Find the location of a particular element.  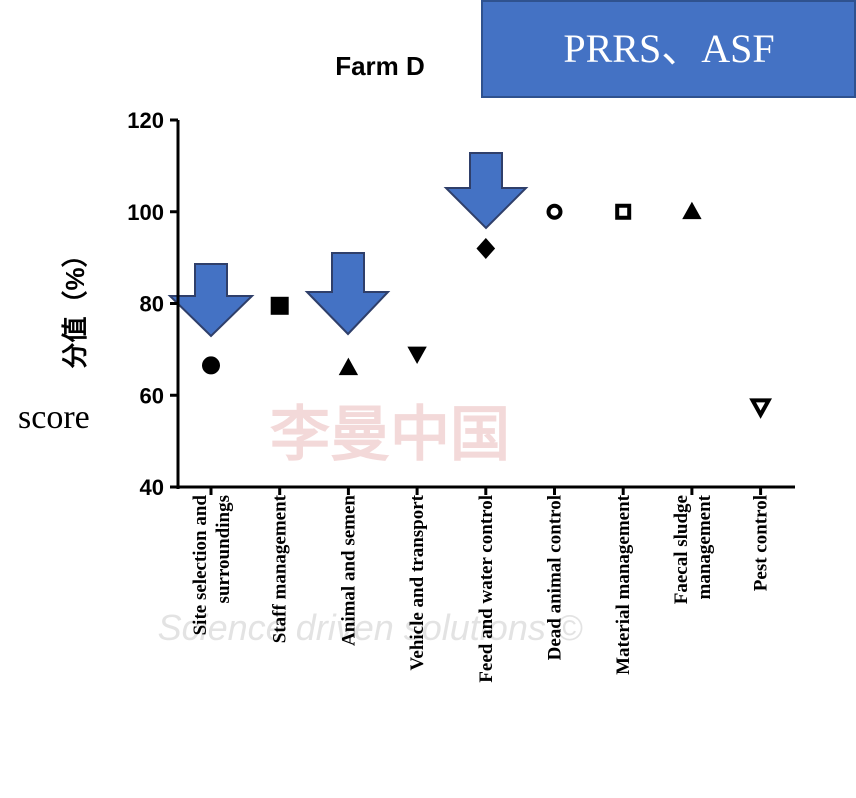

x-tick-label: Vehicle and transport is located at coordinates (417, 582).